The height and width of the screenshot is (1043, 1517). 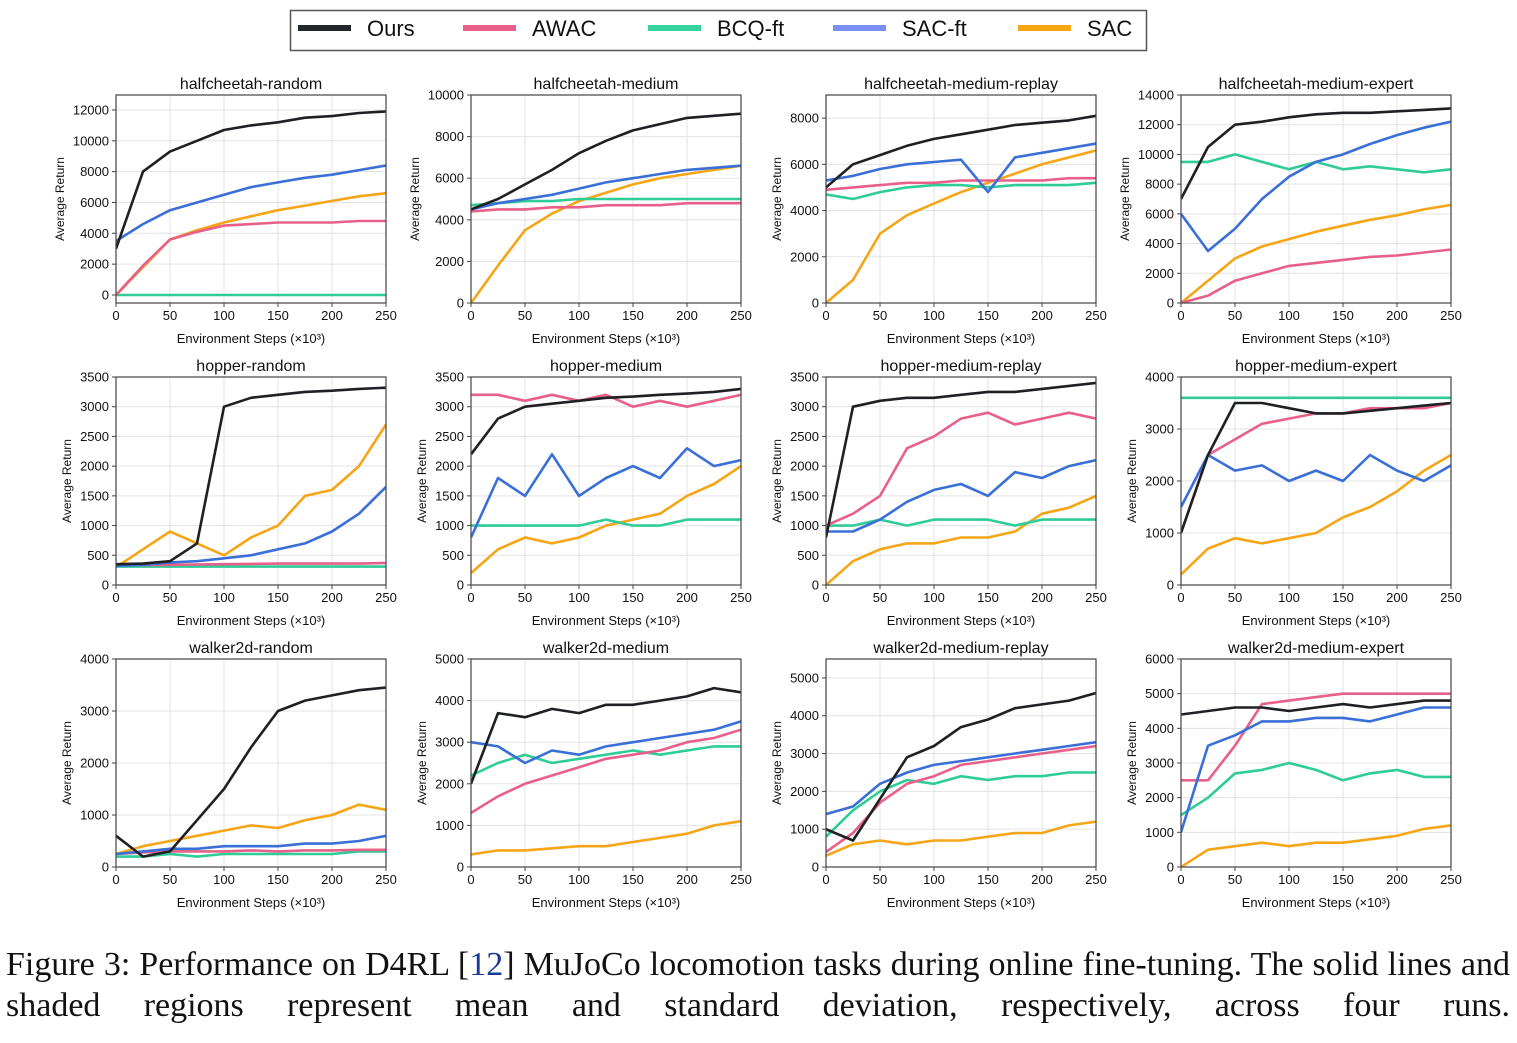 I want to click on series-line-bcq-ft, so click(x=961, y=191).